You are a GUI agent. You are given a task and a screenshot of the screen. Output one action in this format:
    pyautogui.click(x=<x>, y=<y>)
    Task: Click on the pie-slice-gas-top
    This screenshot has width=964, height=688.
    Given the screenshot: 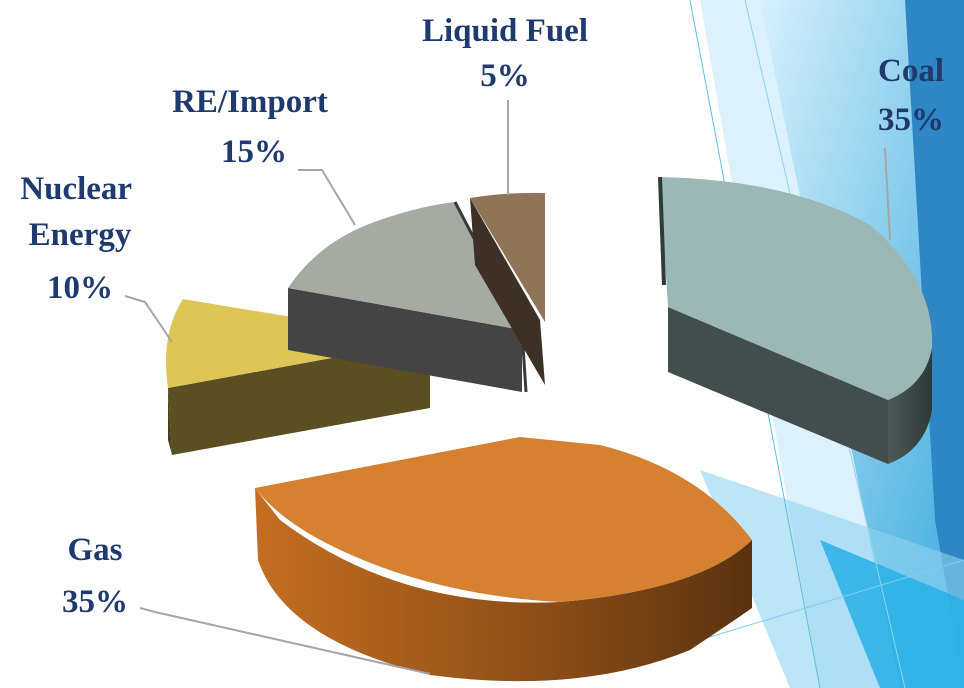 What is the action you would take?
    pyautogui.click(x=503, y=519)
    